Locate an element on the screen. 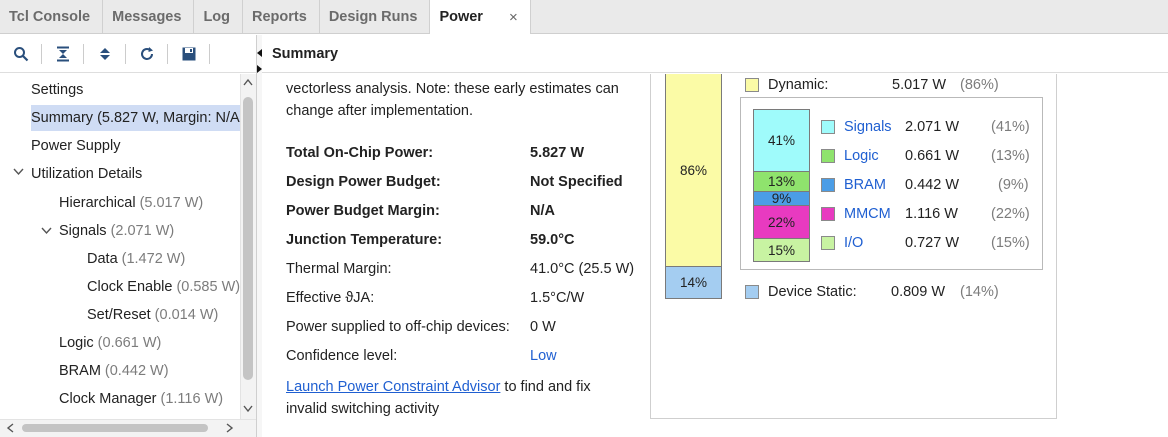 This screenshot has height=437, width=1168. dynamic-bar-label: 86% is located at coordinates (693, 170).